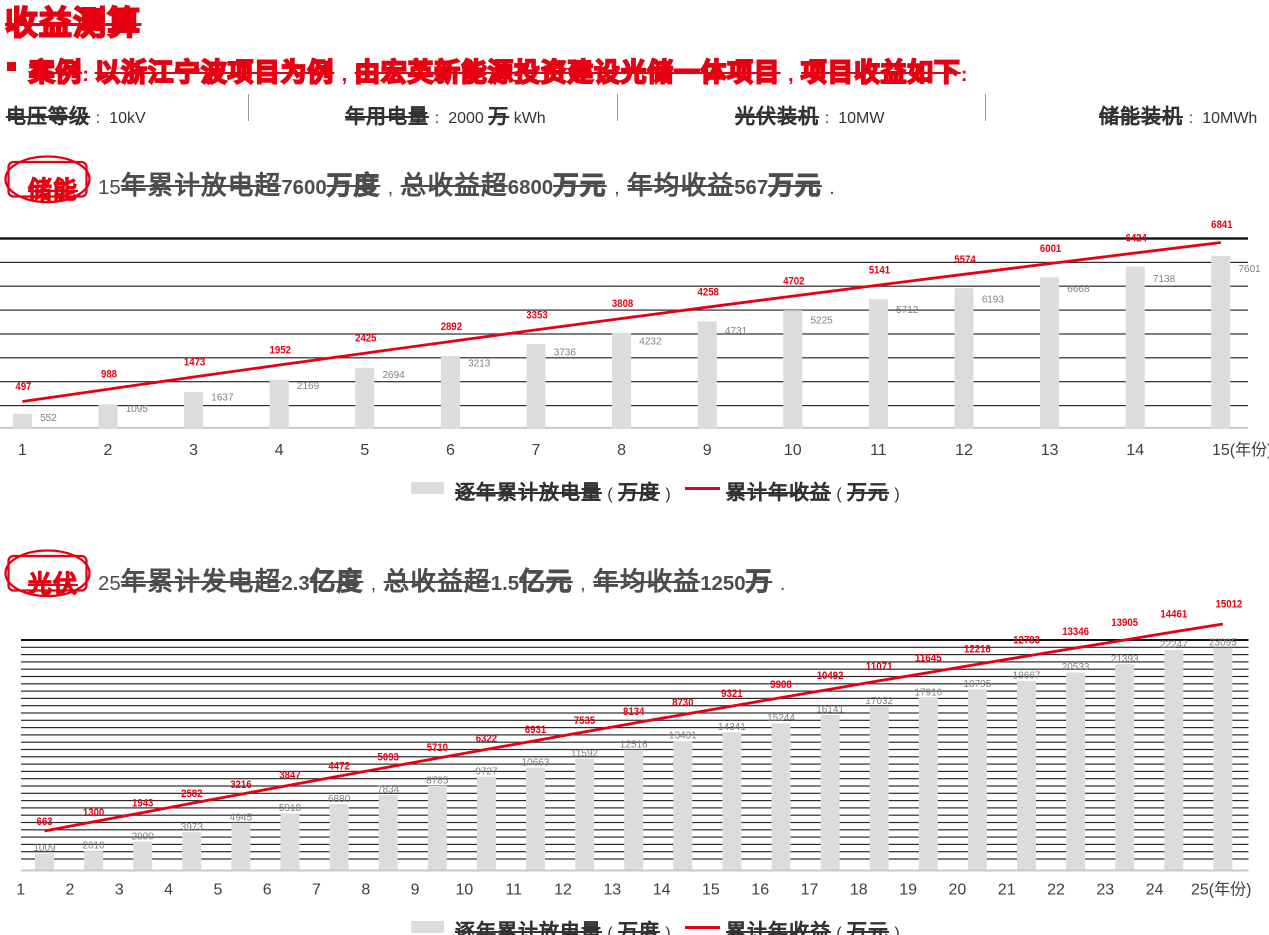 Image resolution: width=1269 pixels, height=935 pixels. I want to click on svg-text: 3847, so click(289, 776).